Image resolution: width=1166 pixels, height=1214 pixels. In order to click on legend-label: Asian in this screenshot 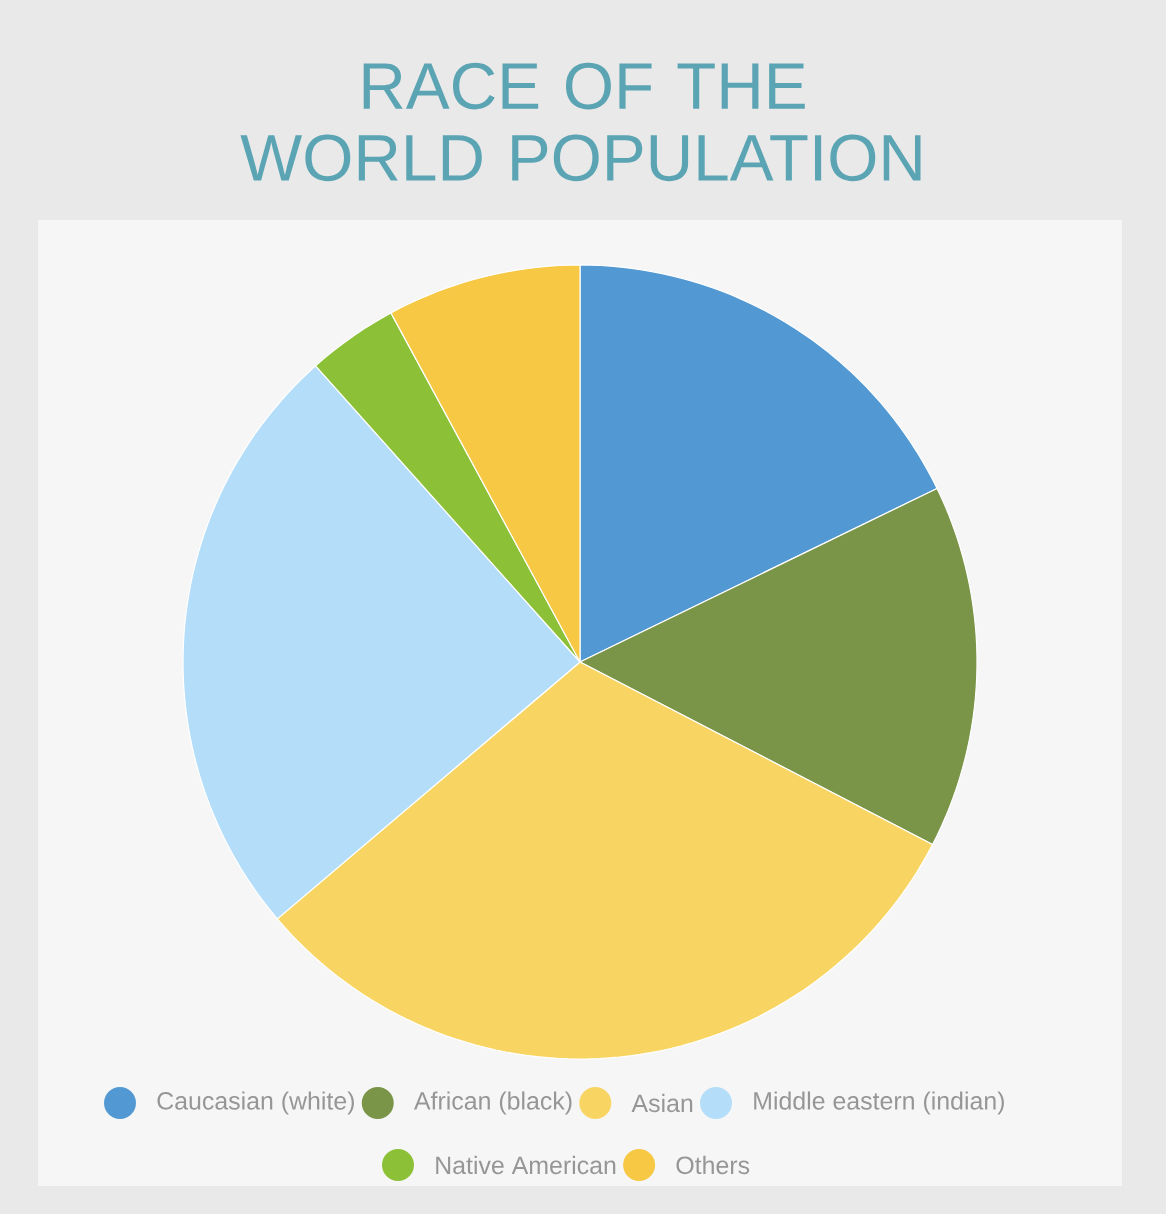, I will do `click(662, 1103)`.